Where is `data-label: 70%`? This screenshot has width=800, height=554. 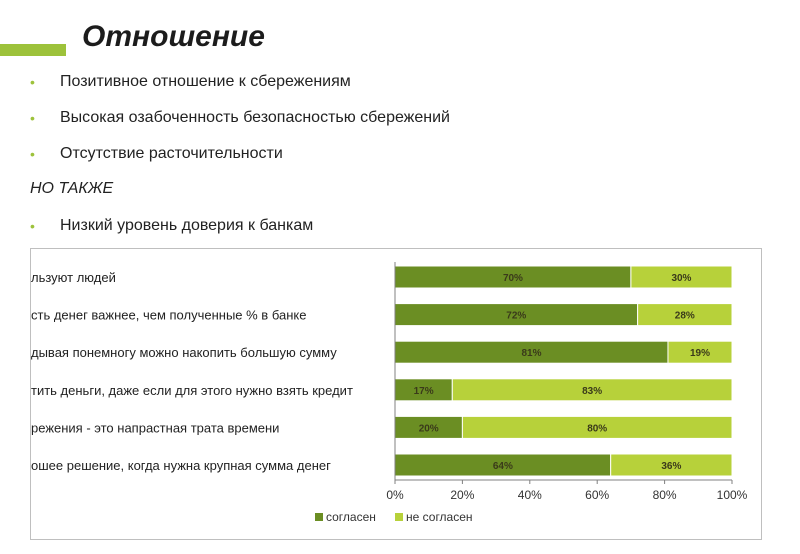 data-label: 70% is located at coordinates (513, 278).